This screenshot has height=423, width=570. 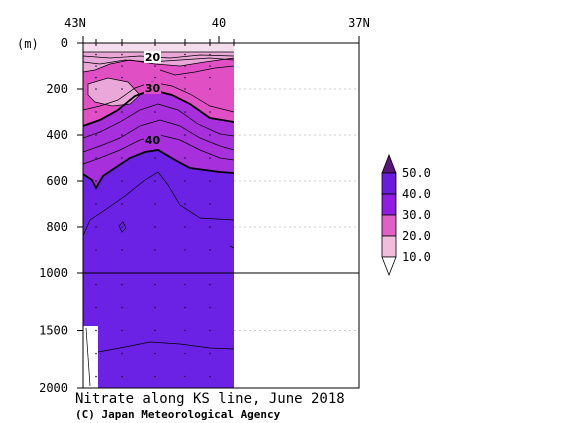 What do you see at coordinates (64, 43) in the screenshot?
I see `y-tick-label: 0` at bounding box center [64, 43].